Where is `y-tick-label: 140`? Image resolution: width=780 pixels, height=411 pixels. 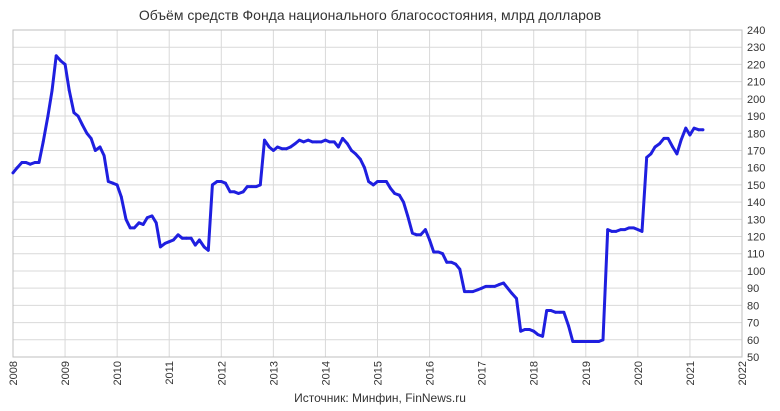 y-tick-label: 140 is located at coordinates (756, 203).